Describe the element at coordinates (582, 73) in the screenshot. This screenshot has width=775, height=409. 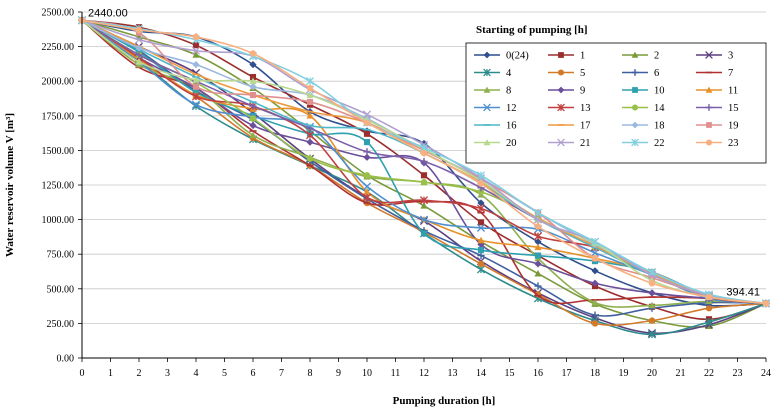
I see `legend-label: 5` at that location.